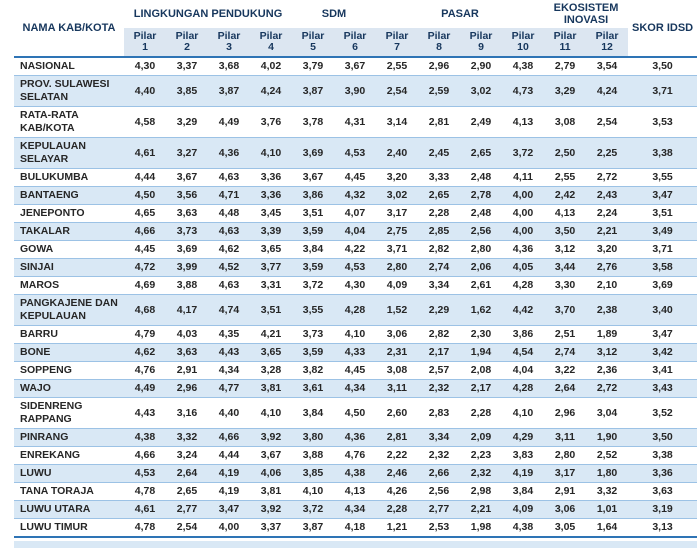 The height and width of the screenshot is (548, 700). I want to click on pilar-value-cell: 4,42, so click(523, 310).